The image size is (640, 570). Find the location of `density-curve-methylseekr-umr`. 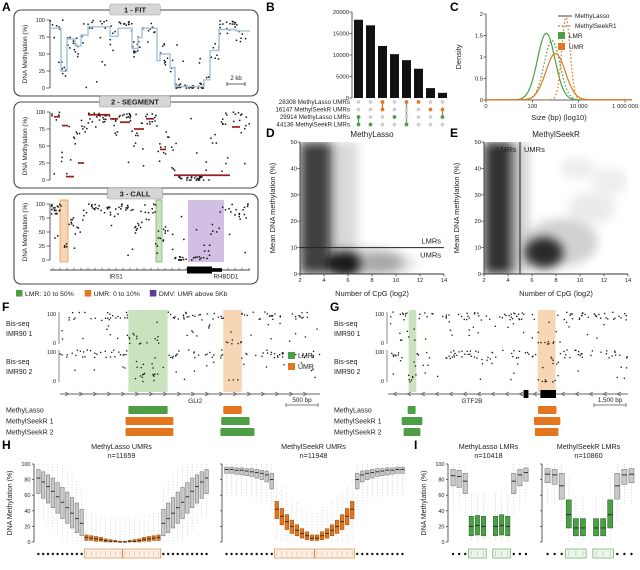

density-curve-methylseekr-umr is located at coordinates (559, 59).